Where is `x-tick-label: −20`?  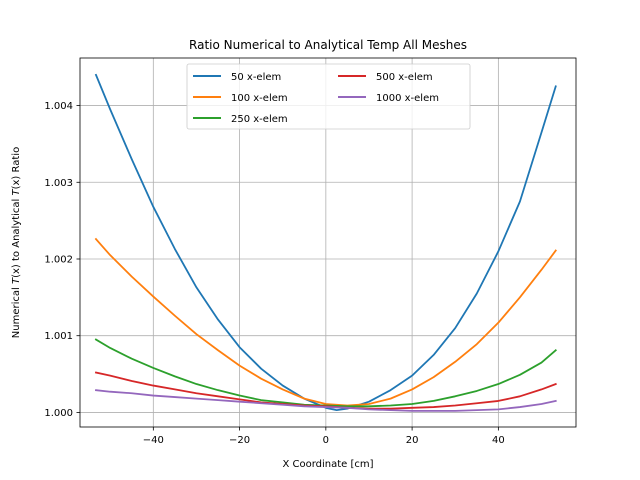
x-tick-label: −20 is located at coordinates (239, 440).